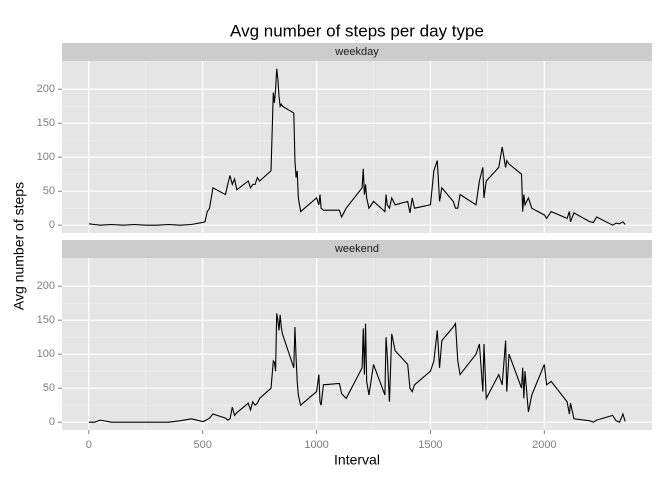 Image resolution: width=672 pixels, height=480 pixels. Describe the element at coordinates (89, 445) in the screenshot. I see `x-tick-label: 0` at that location.